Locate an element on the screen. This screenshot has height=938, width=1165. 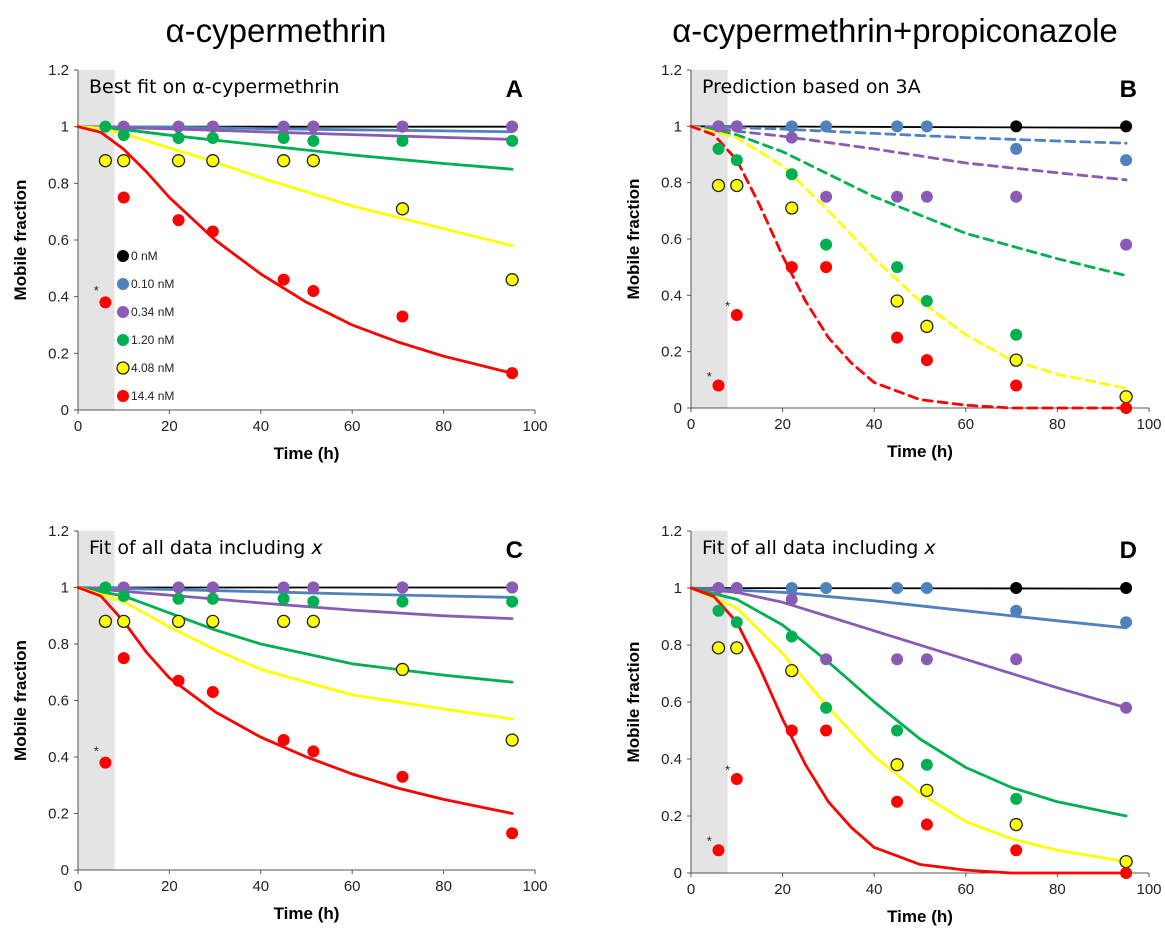
panel-letter: C is located at coordinates (514, 550).